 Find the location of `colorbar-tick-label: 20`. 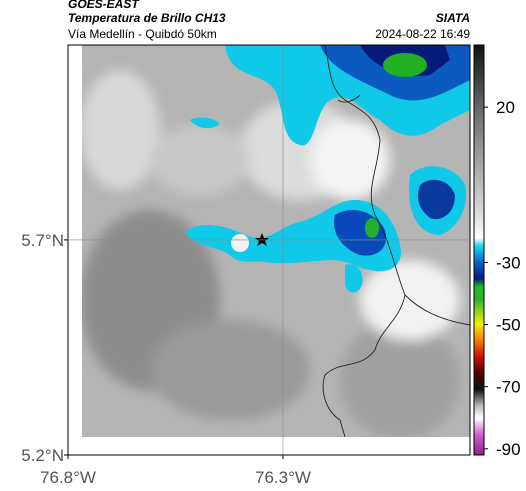

colorbar-tick-label: 20 is located at coordinates (505, 107).